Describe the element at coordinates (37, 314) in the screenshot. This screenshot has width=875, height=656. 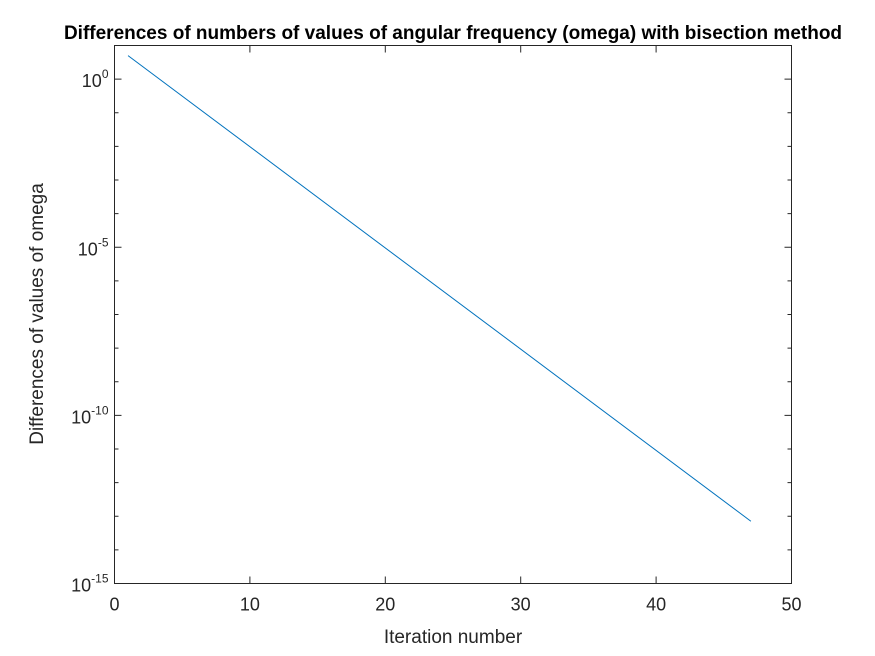
I see `y-axis-label: Differences of values of omega` at that location.